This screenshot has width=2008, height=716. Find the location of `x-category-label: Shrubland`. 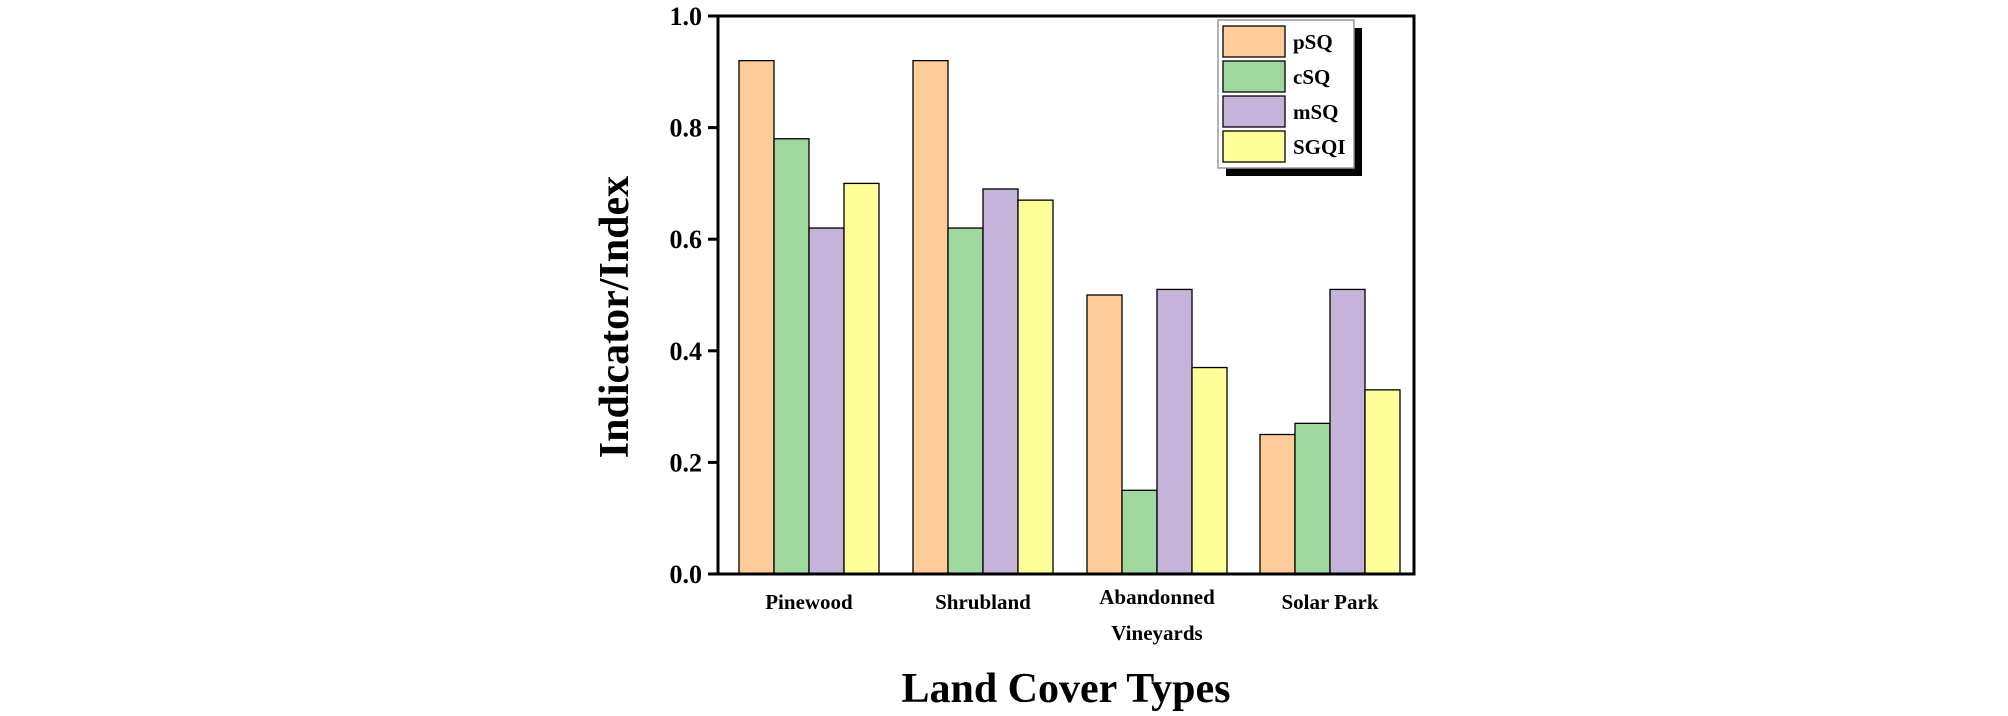

x-category-label: Shrubland is located at coordinates (983, 602).